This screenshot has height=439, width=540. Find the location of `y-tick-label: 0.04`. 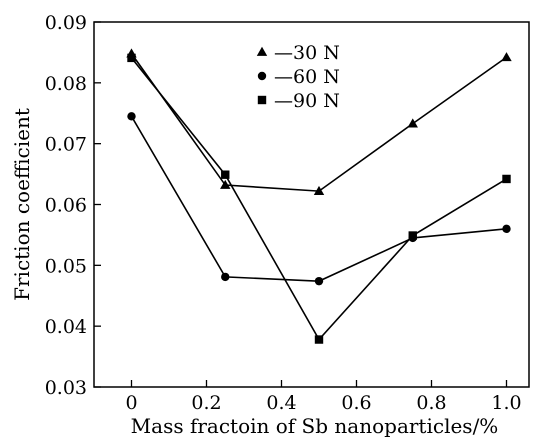

y-tick-label: 0.04 is located at coordinates (66, 327).